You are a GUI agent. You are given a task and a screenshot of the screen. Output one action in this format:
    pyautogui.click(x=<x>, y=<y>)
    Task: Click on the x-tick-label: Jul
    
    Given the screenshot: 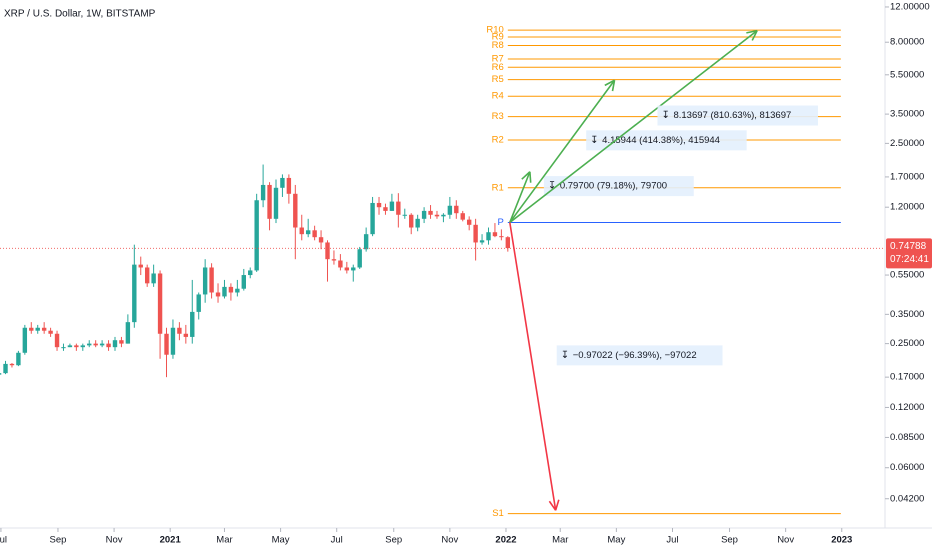 What is the action you would take?
    pyautogui.click(x=337, y=540)
    